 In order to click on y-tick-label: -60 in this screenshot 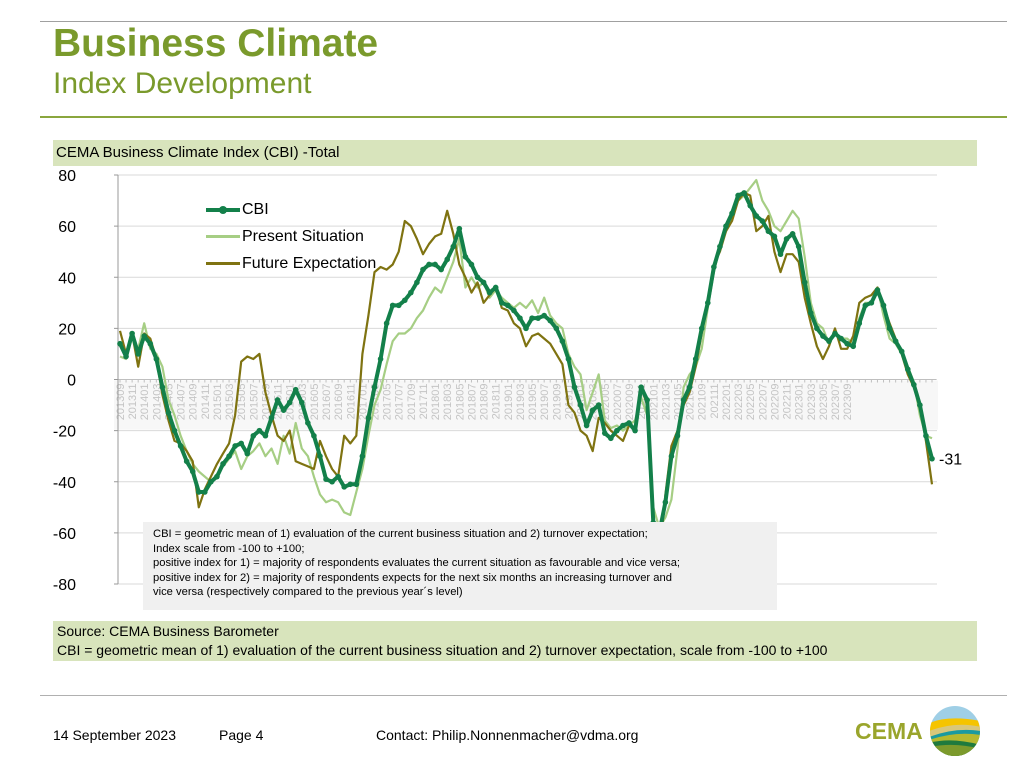, I will do `click(64, 534)`.